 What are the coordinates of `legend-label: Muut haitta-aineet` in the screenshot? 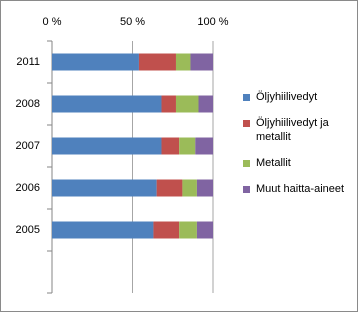 It's located at (300, 189).